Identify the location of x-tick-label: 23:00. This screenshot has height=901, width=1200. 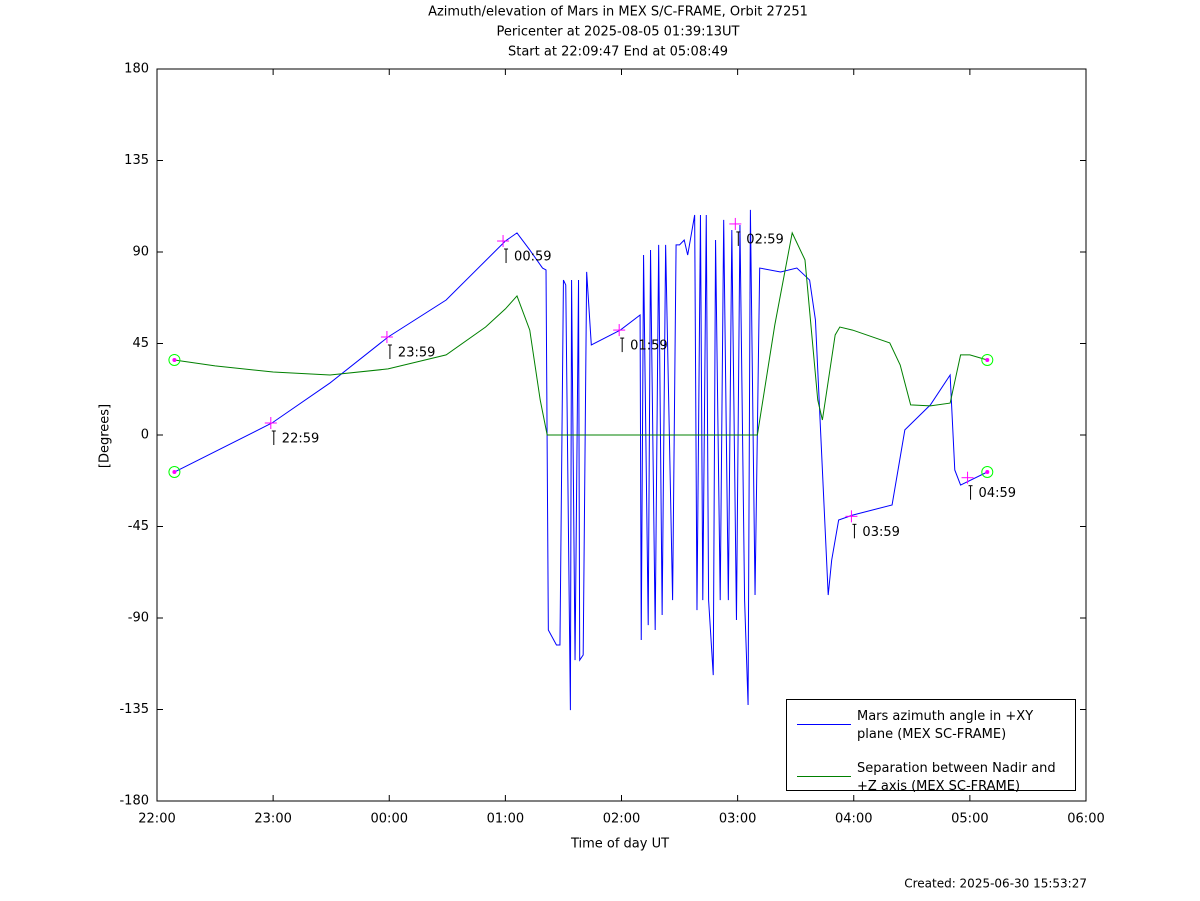
(272, 819).